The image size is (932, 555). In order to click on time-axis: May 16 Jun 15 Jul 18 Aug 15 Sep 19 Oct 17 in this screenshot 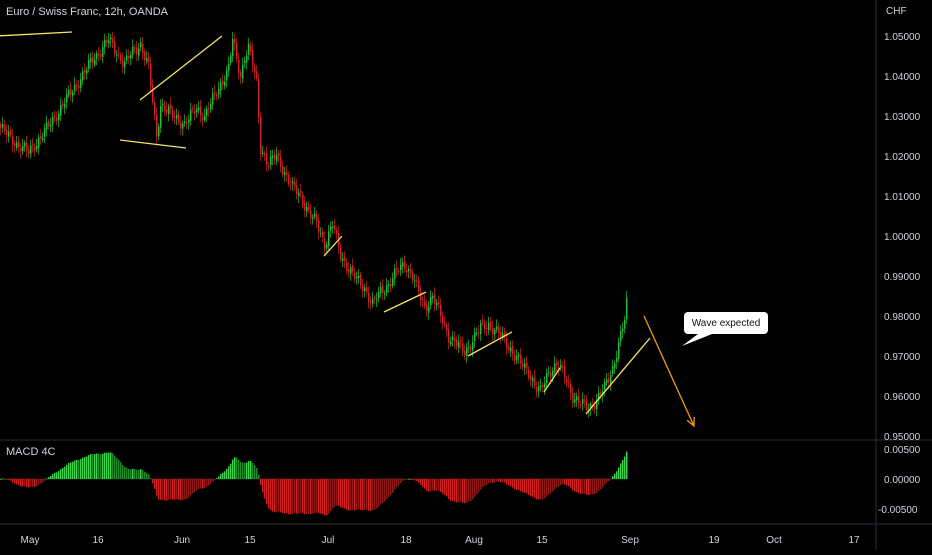, I will do `click(440, 540)`.